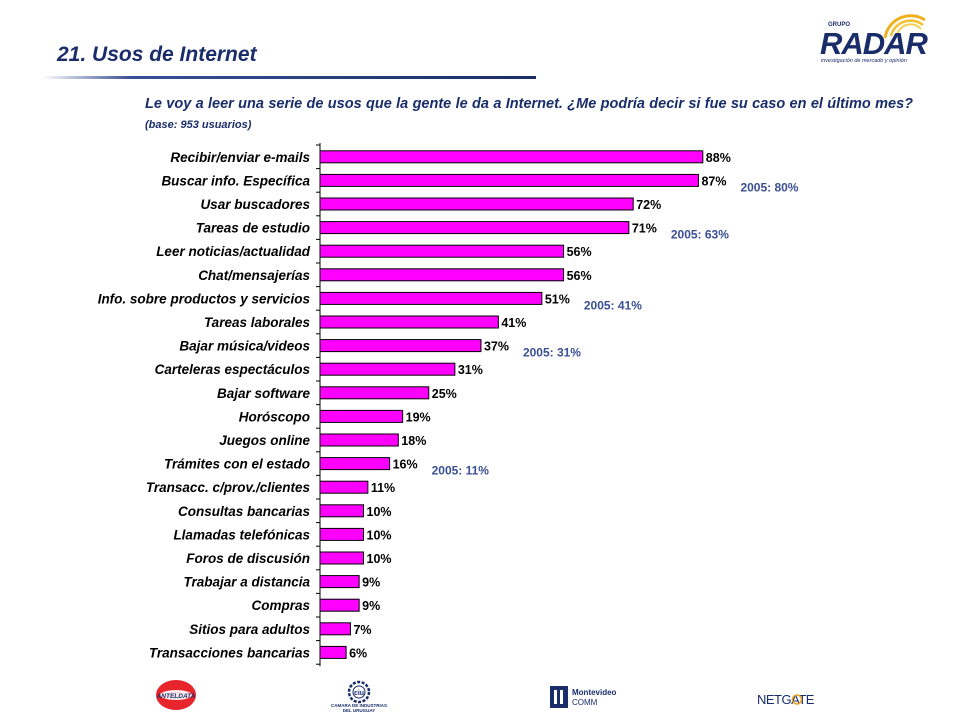  What do you see at coordinates (244, 511) in the screenshot?
I see `category-label: Consultas bancarias` at bounding box center [244, 511].